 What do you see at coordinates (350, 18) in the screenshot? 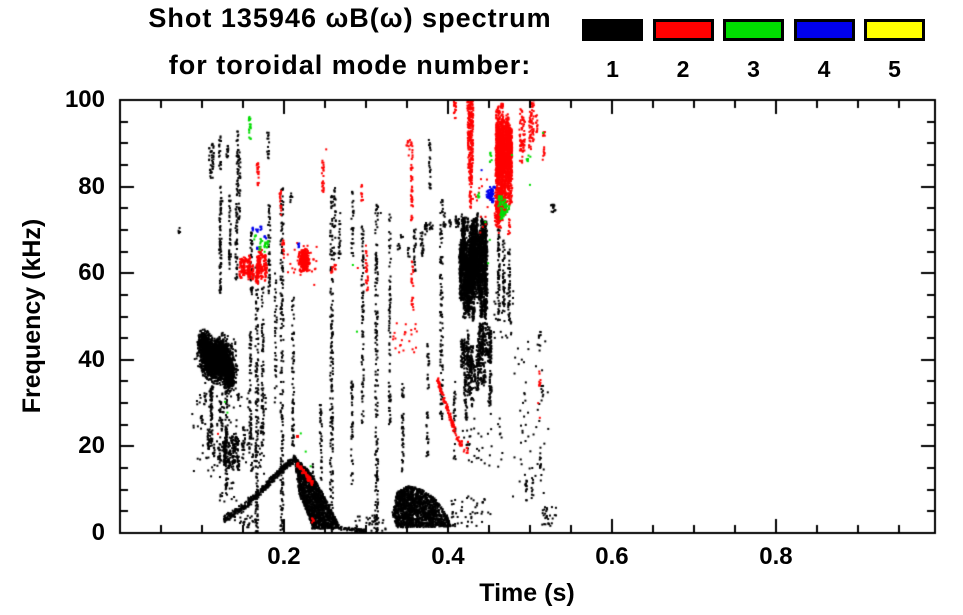
I see `chart-title-line1: Shot 135946 ωB(ω) spectrum` at bounding box center [350, 18].